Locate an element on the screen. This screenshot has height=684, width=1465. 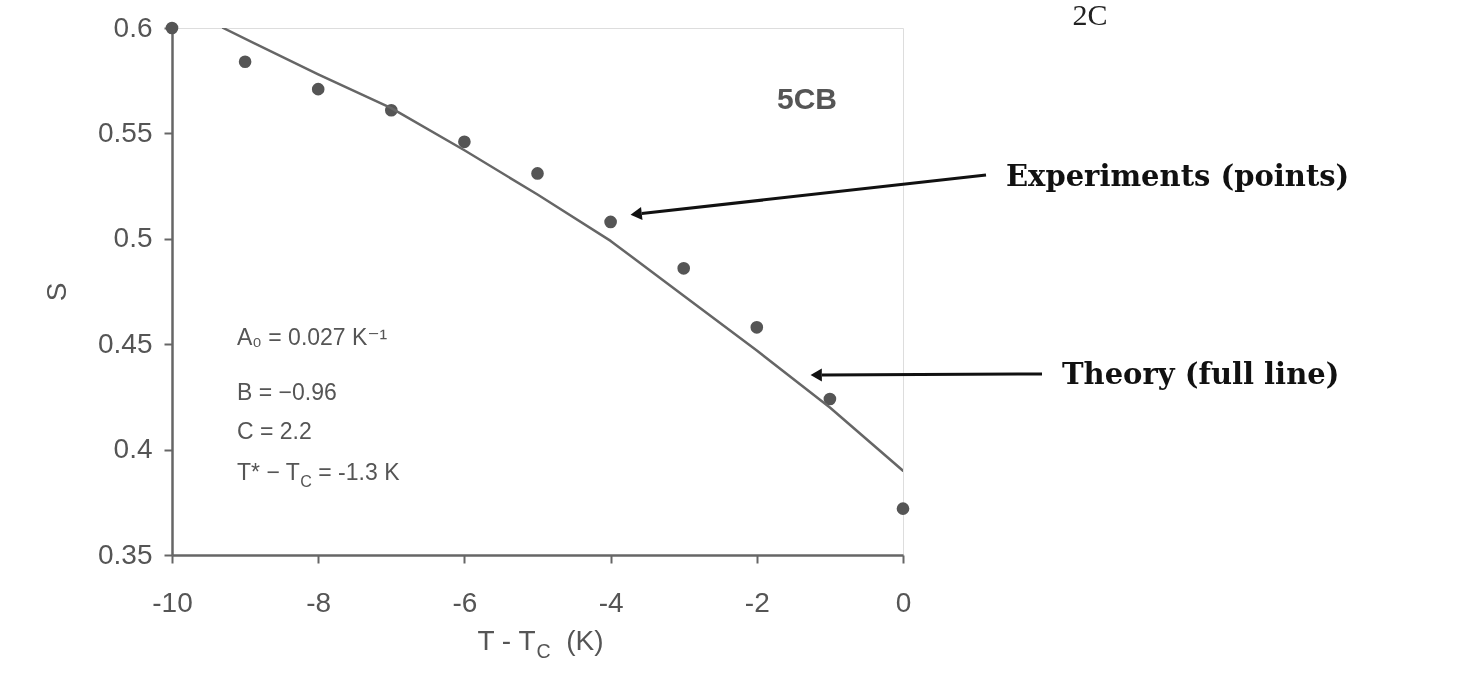
text: 2C is located at coordinates (1090, 15).